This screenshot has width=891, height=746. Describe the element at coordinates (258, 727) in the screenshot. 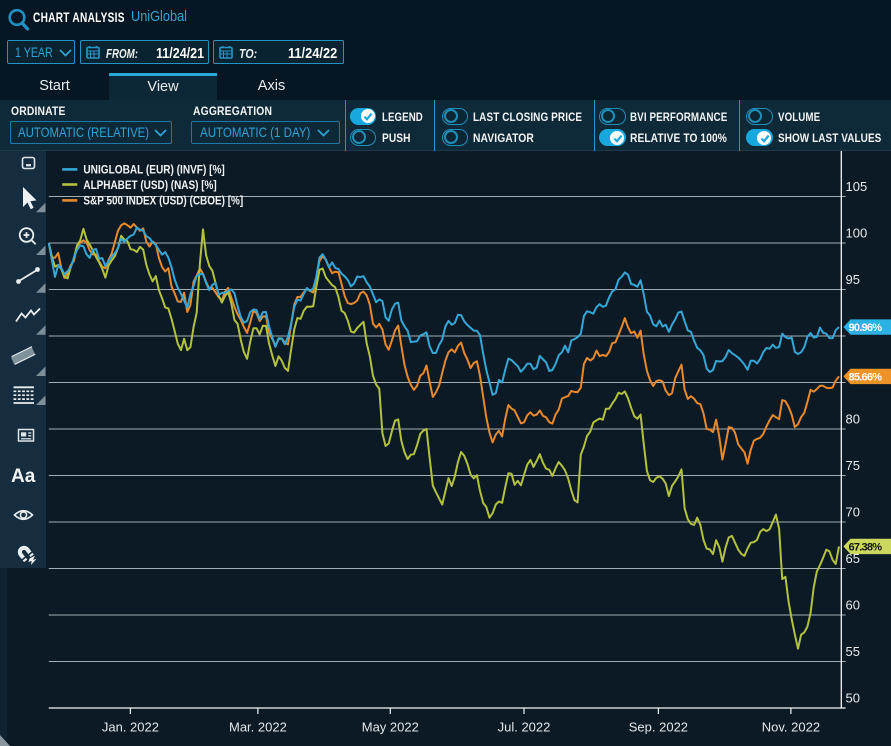

I see `svg-text: Mar. 2022` at that location.